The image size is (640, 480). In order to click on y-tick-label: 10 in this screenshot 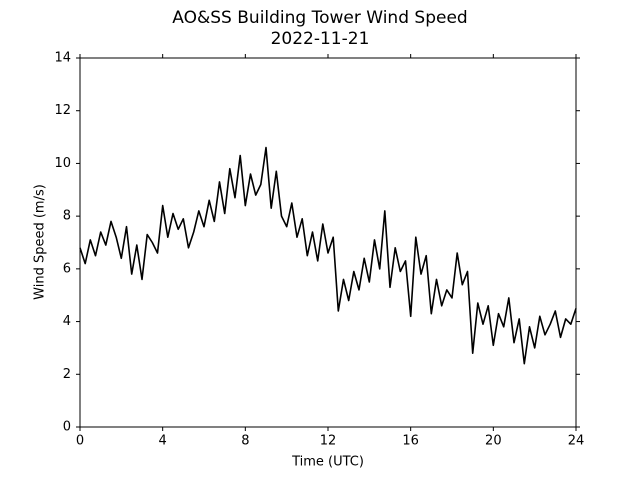, I will do `click(62, 163)`.